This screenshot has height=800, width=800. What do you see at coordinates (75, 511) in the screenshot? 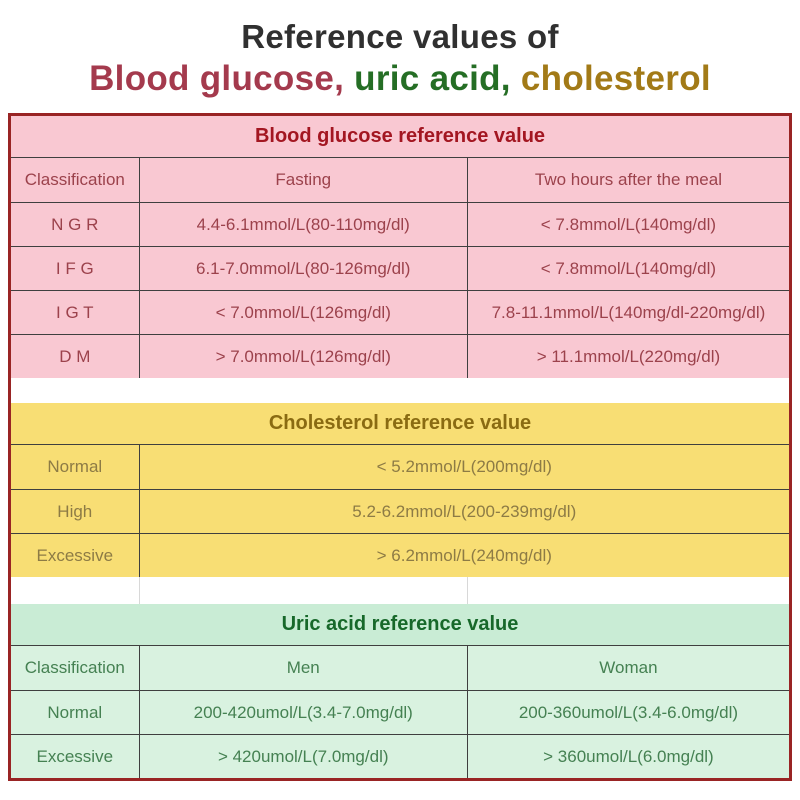
I see `row-label-high: High` at bounding box center [75, 511].